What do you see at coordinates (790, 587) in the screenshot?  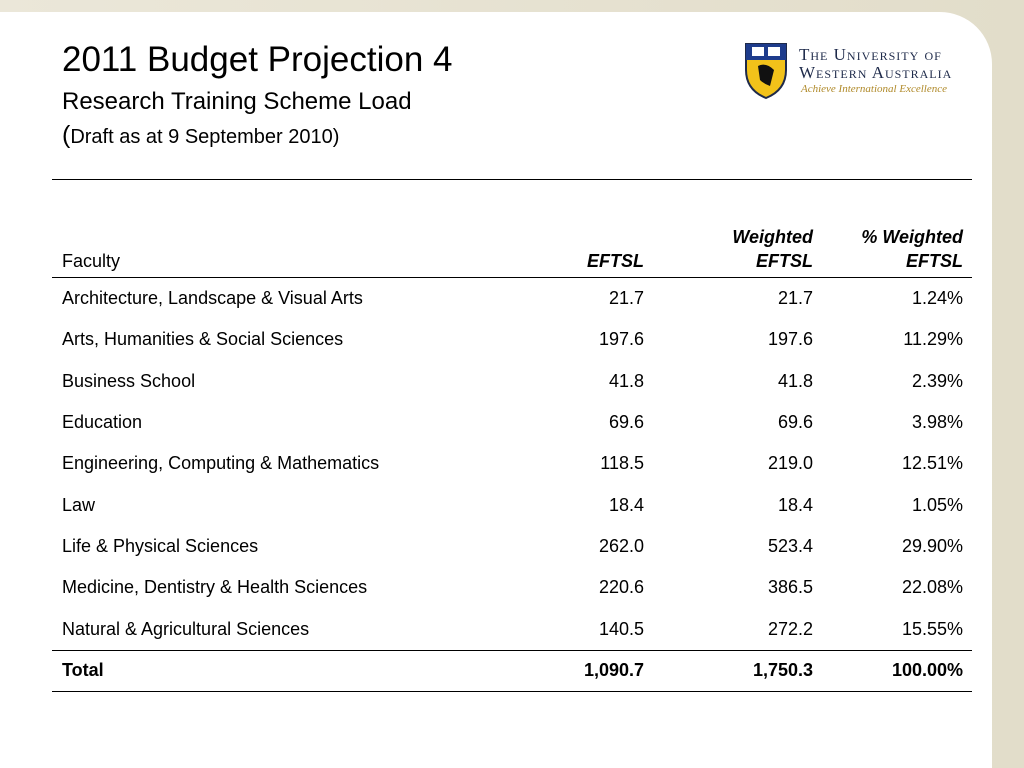 I see `cell: 386.5` at bounding box center [790, 587].